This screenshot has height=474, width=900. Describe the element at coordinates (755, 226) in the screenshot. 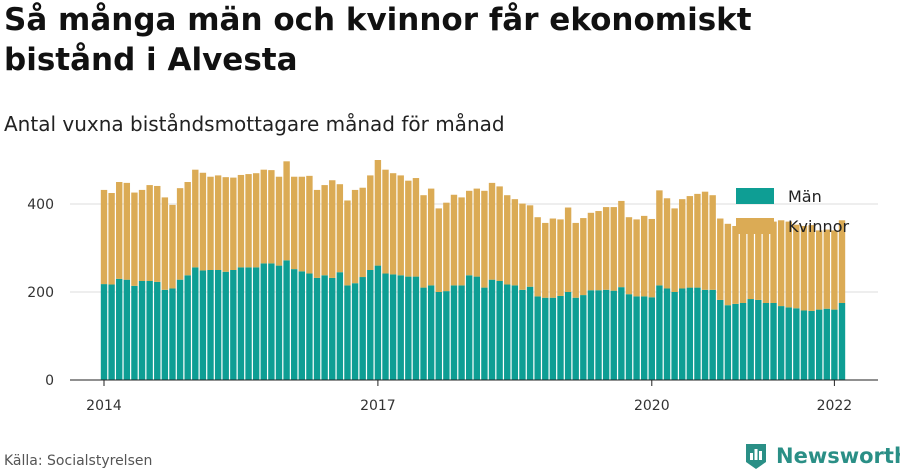

I see `legend-swatch-kvinnor` at that location.